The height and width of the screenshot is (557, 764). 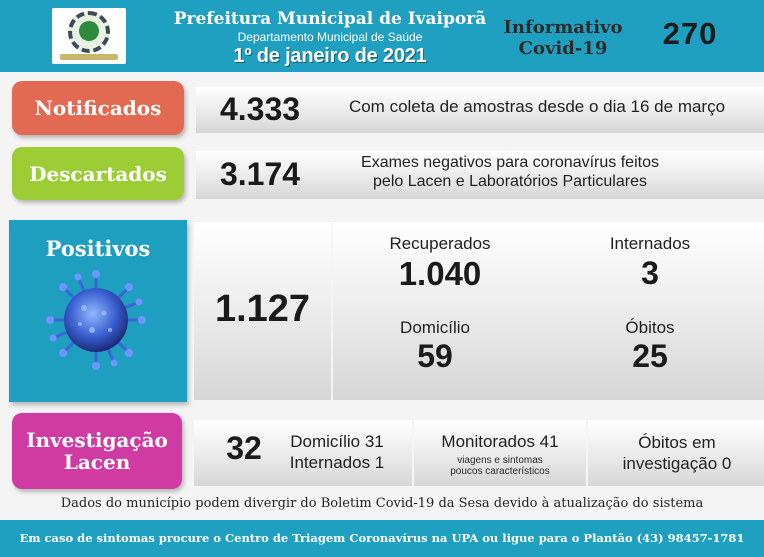 I want to click on obitos-investigacao: Óbitos em investigação 0, so click(x=677, y=453).